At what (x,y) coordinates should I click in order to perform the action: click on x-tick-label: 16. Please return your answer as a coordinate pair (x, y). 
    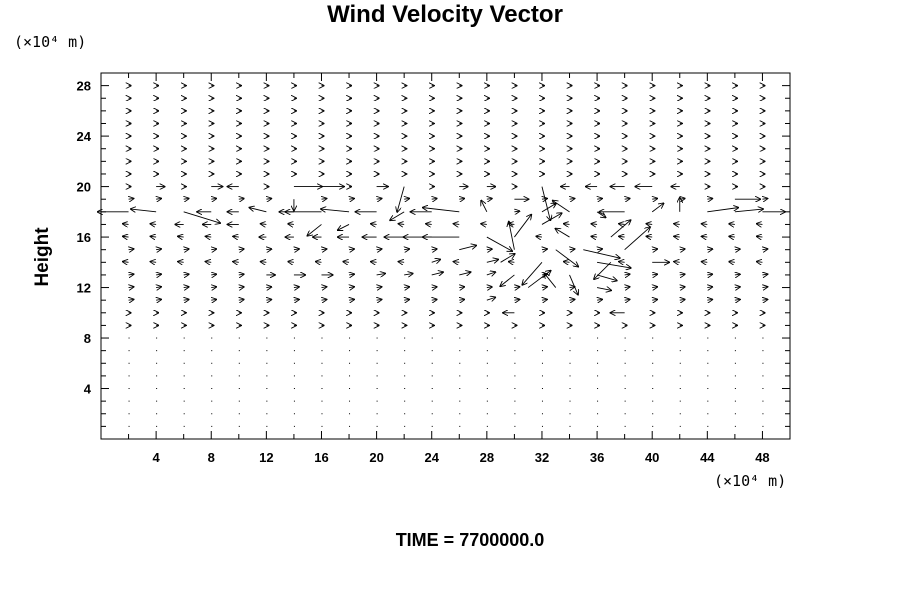
    Looking at the image, I should click on (321, 457).